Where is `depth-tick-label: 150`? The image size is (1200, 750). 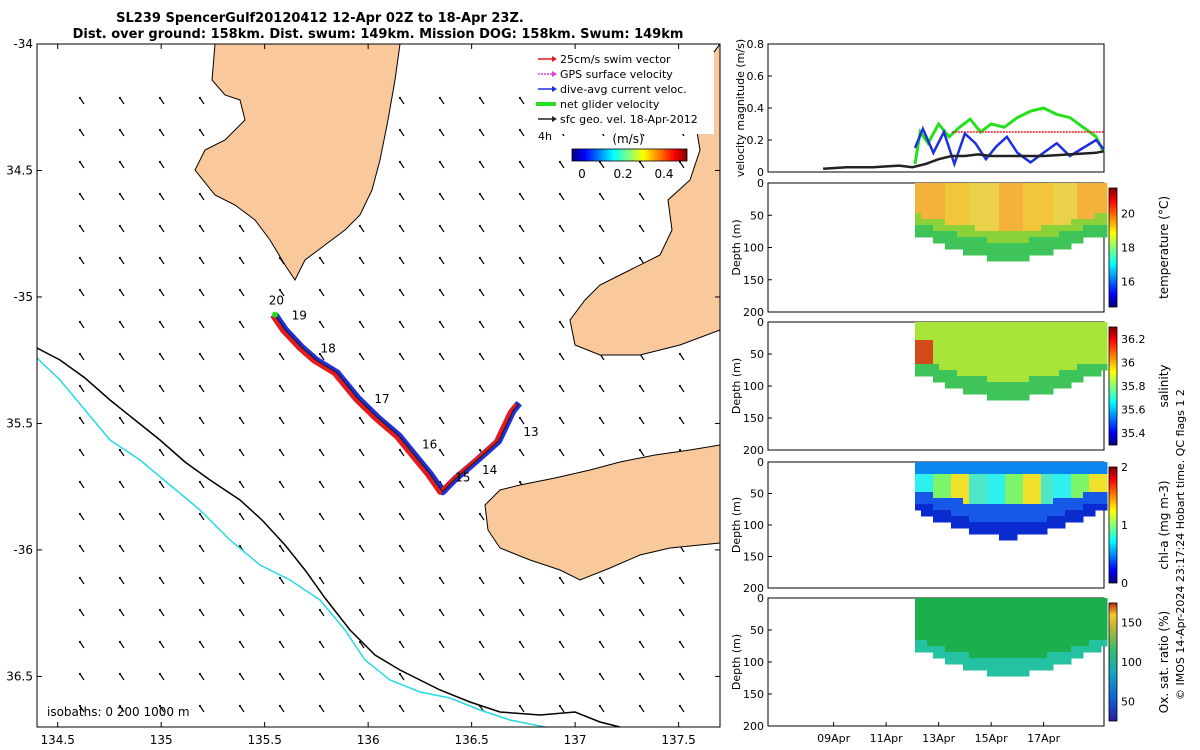
depth-tick-label: 150 is located at coordinates (753, 418).